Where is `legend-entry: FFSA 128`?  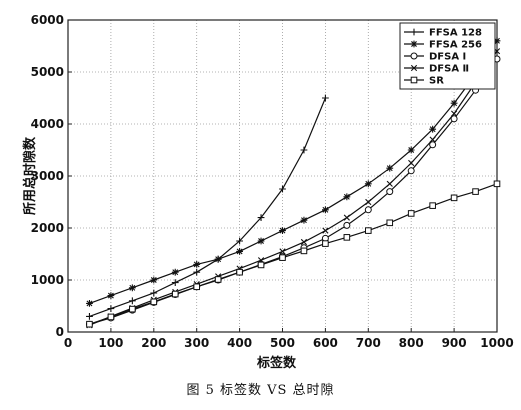 legend-entry: FFSA 128 is located at coordinates (443, 33).